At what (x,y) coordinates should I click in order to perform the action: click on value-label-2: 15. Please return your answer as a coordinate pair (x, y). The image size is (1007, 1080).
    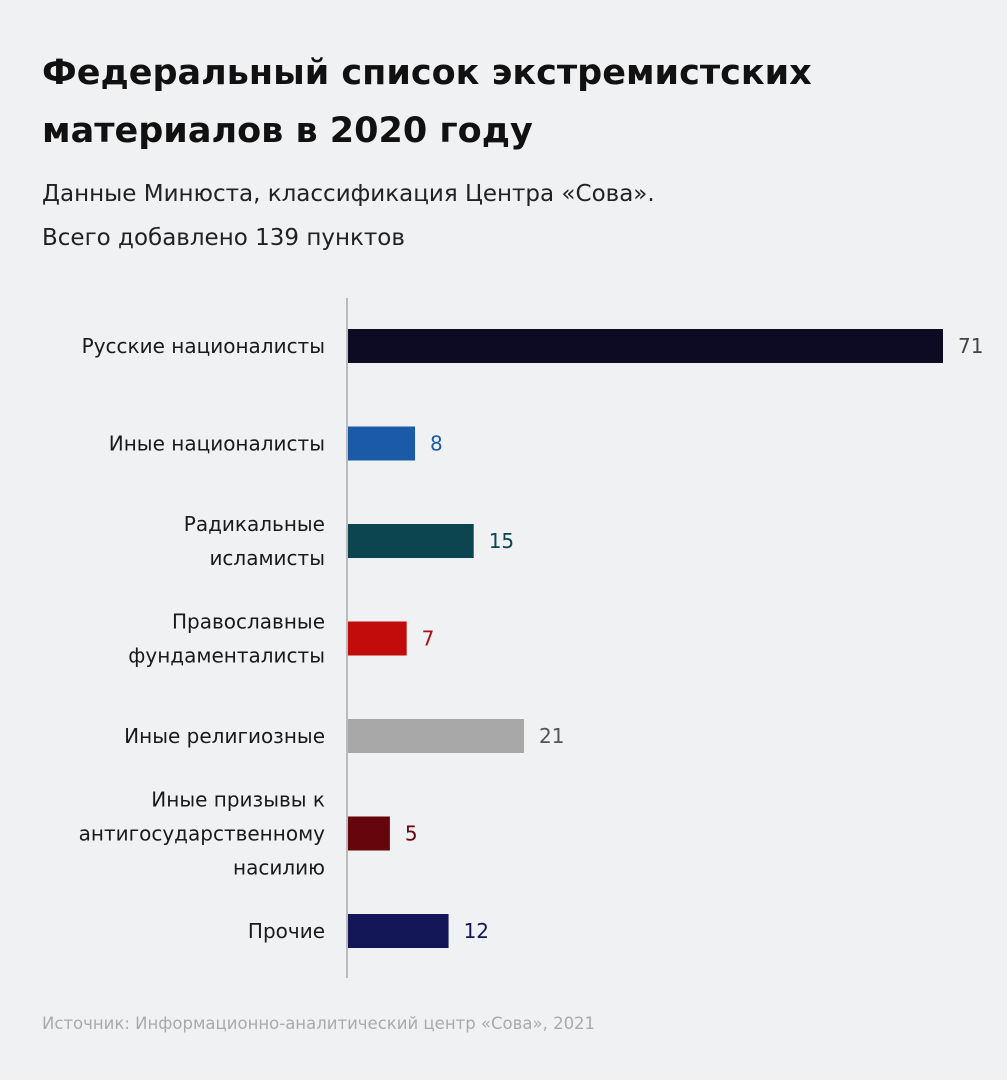
    Looking at the image, I should click on (501, 541).